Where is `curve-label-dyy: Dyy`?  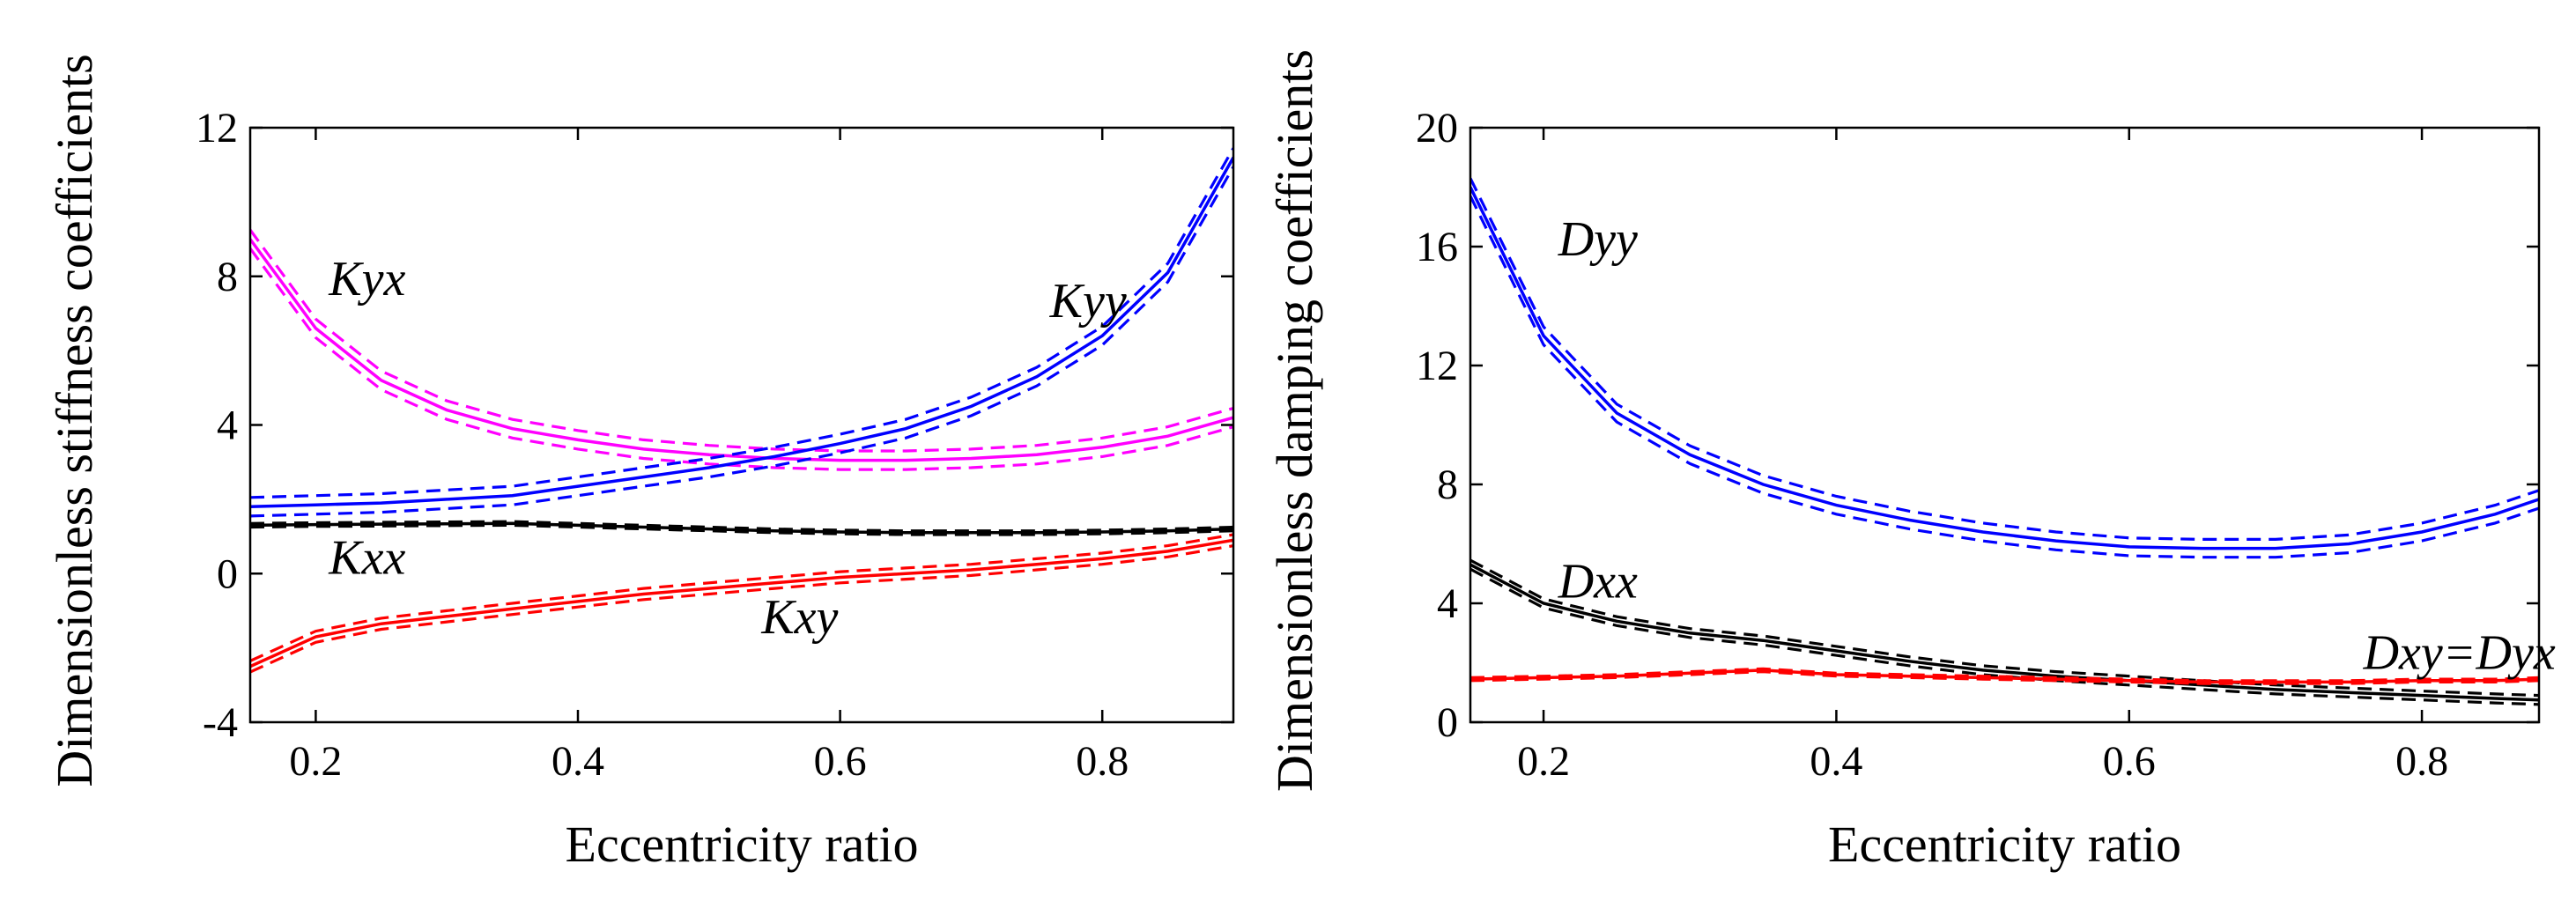 curve-label-dyy: Dyy is located at coordinates (1598, 239).